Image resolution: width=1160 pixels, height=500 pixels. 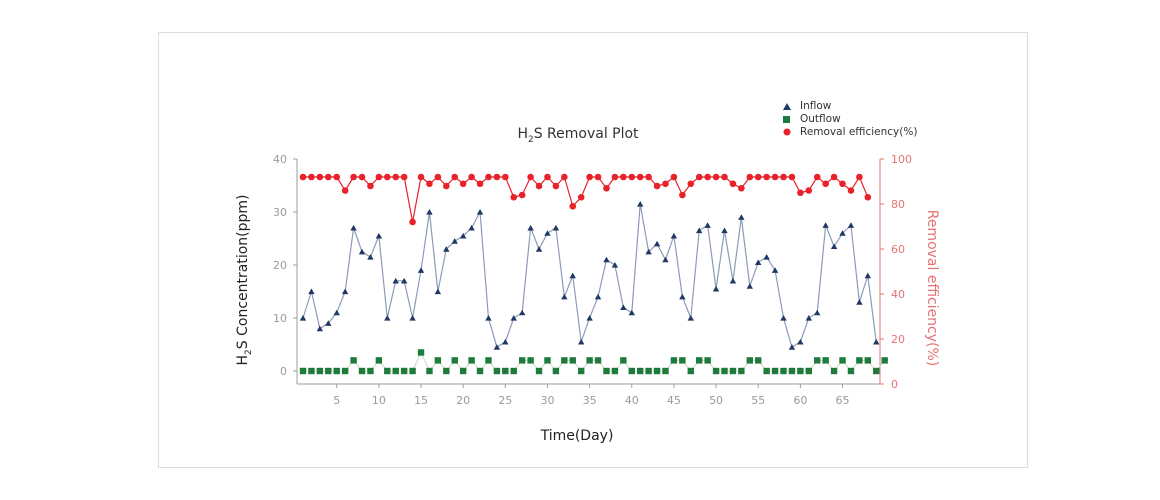 I want to click on chart-title: H2S Removal Plot, so click(x=578, y=135).